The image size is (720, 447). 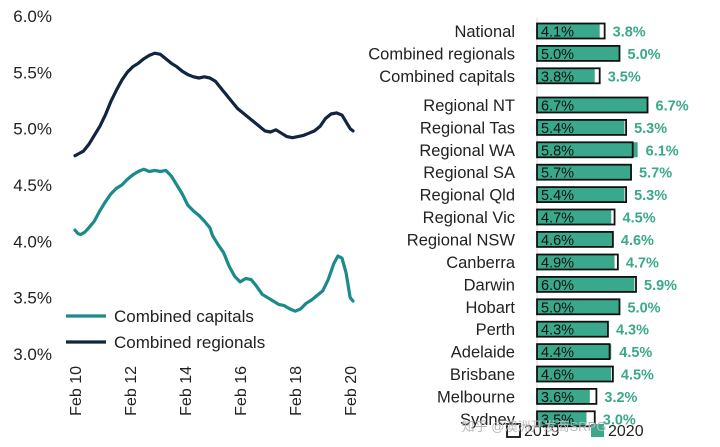 I want to click on bar-2020-value-label: 4.6%, so click(x=637, y=241).